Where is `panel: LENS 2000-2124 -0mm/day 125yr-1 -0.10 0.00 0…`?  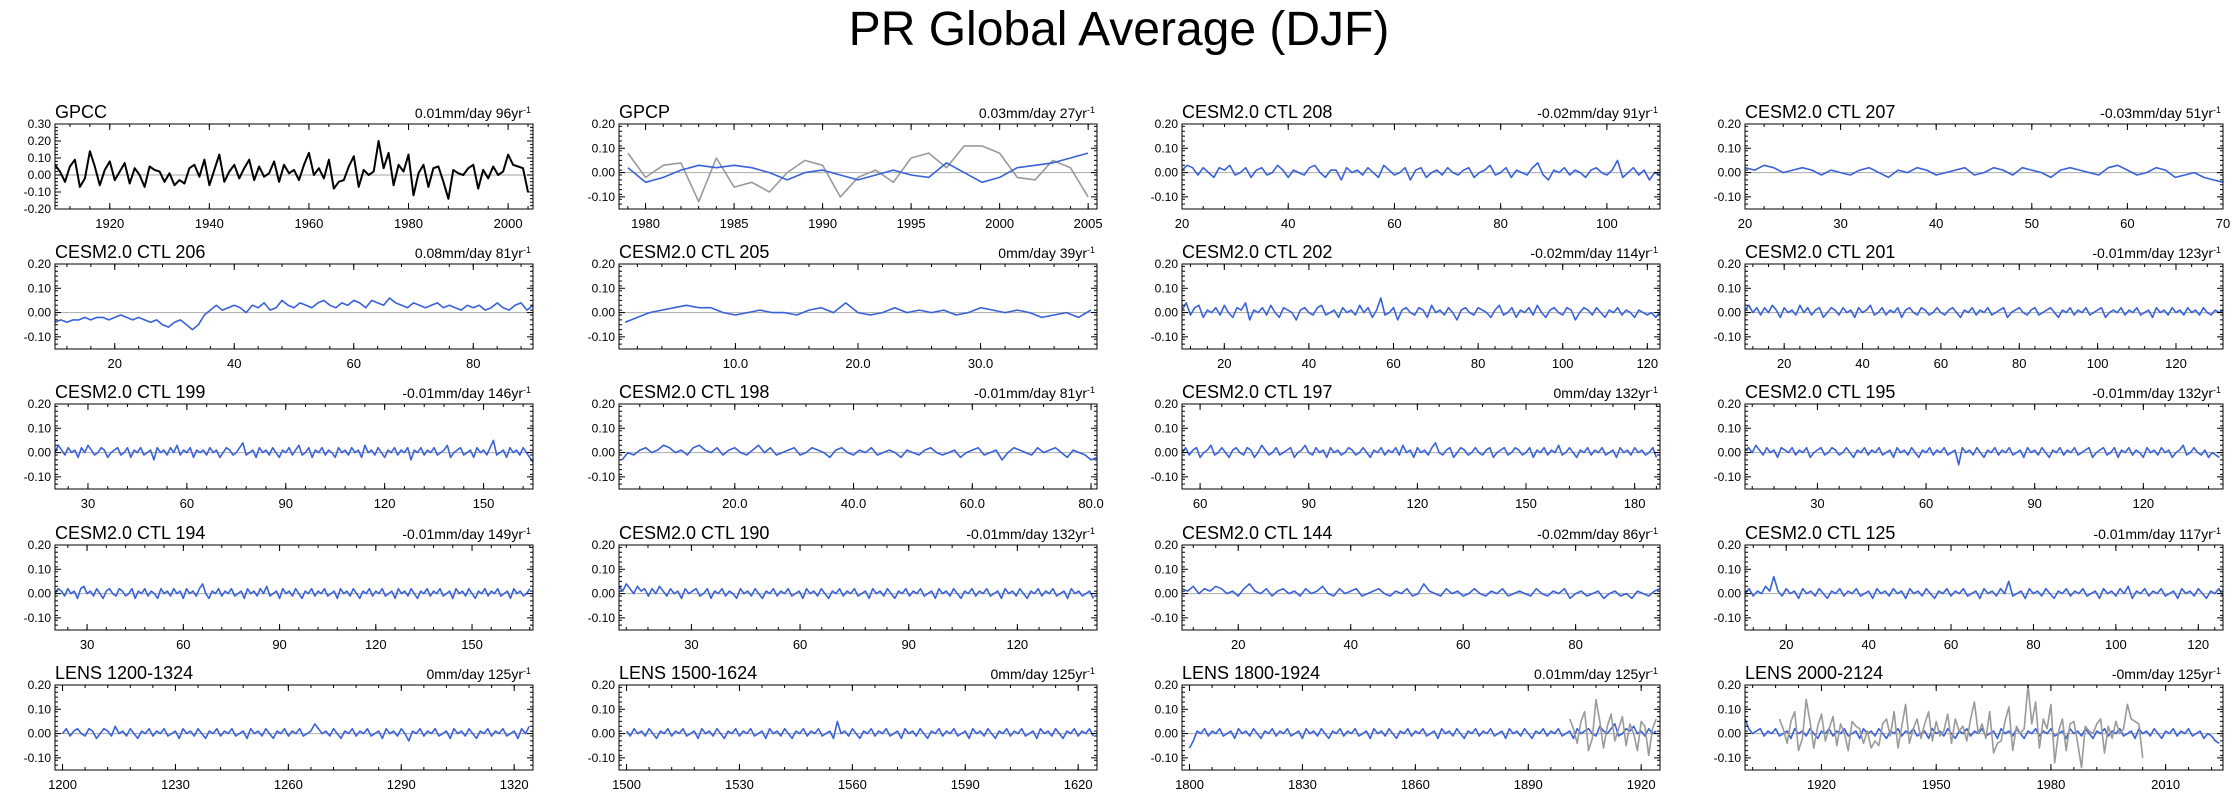 panel: LENS 2000-2124 -0mm/day 125yr-1 -0.10 0.00 0… is located at coordinates (1969, 727).